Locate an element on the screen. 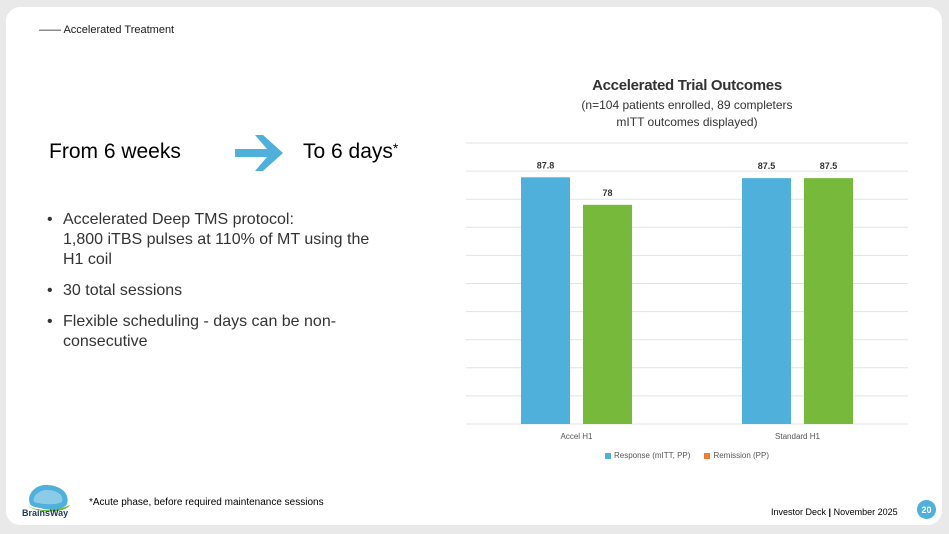  footer-text: Investor Deck | November 2025 is located at coordinates (834, 512).